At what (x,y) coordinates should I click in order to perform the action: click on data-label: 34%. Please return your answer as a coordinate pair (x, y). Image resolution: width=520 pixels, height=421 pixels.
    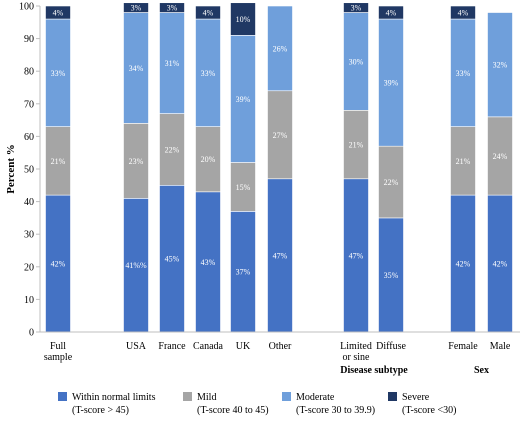
    Looking at the image, I should click on (136, 68).